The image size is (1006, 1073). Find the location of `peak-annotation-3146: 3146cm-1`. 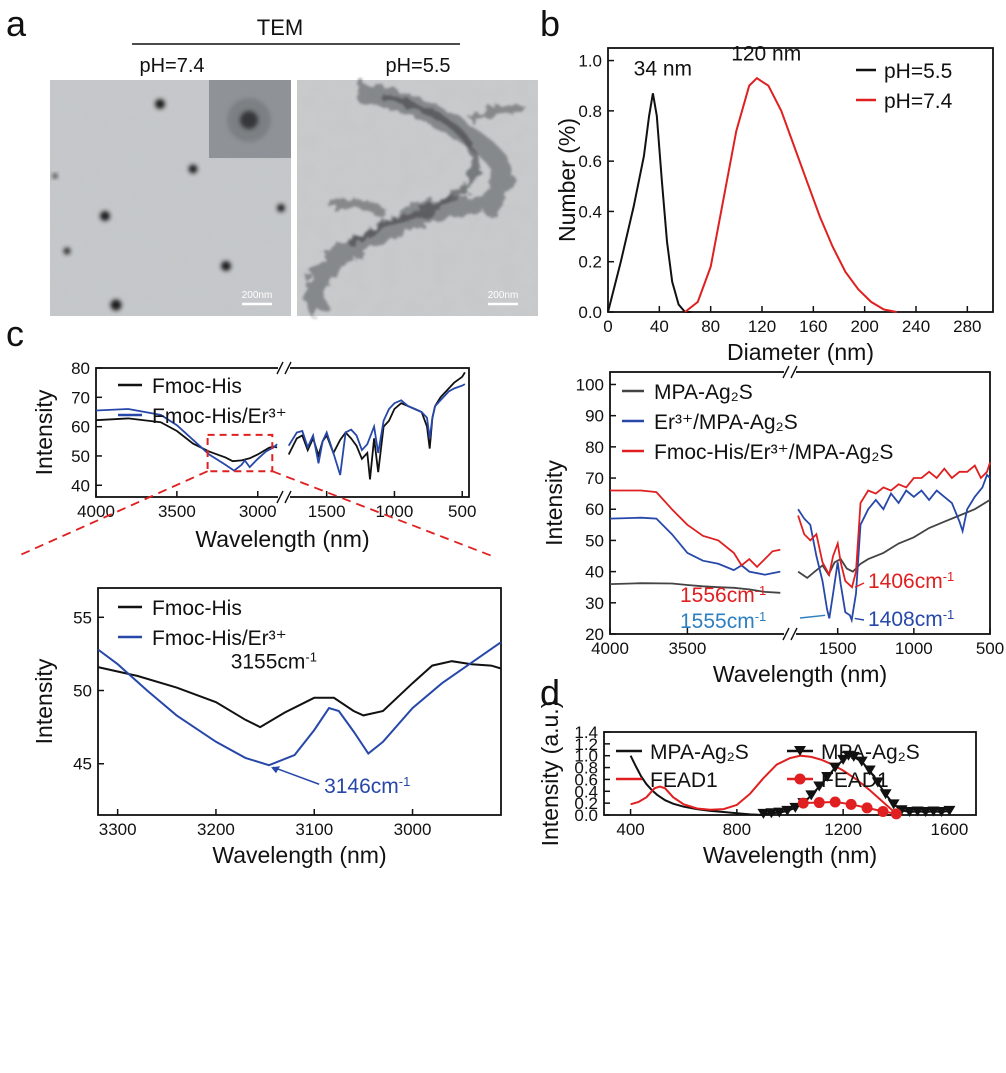

peak-annotation-3146: 3146cm-1 is located at coordinates (367, 786).